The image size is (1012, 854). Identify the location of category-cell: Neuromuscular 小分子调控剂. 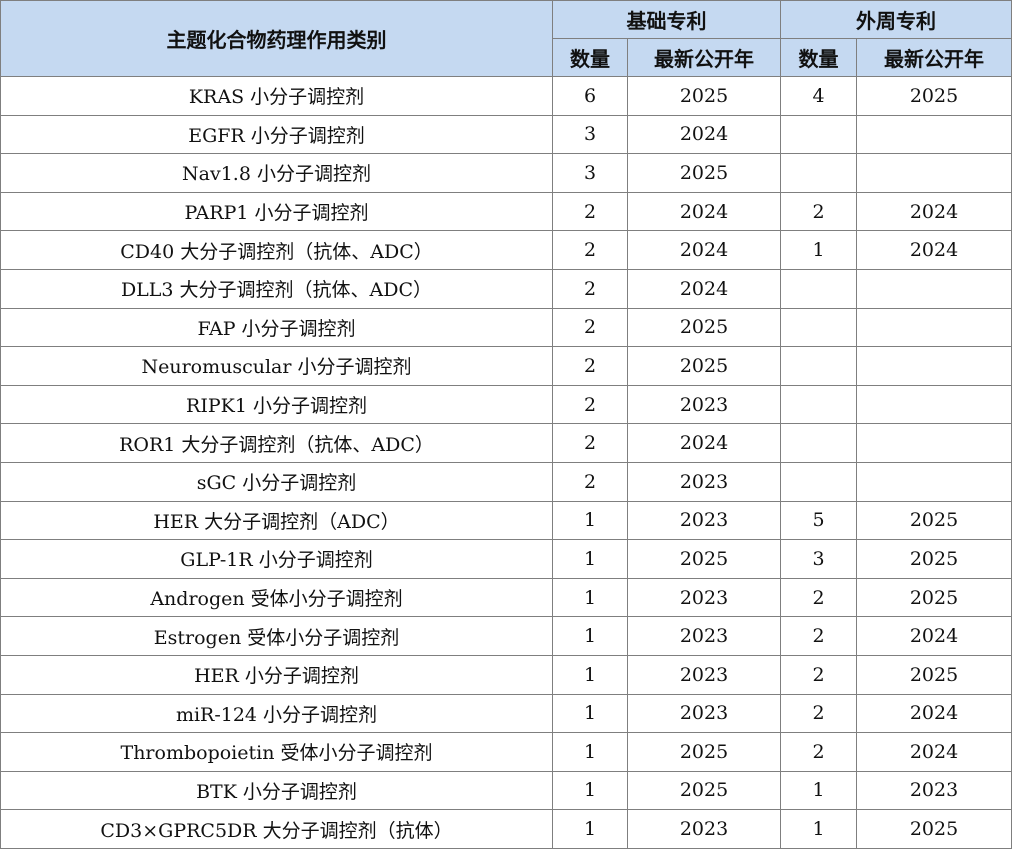
(276, 366).